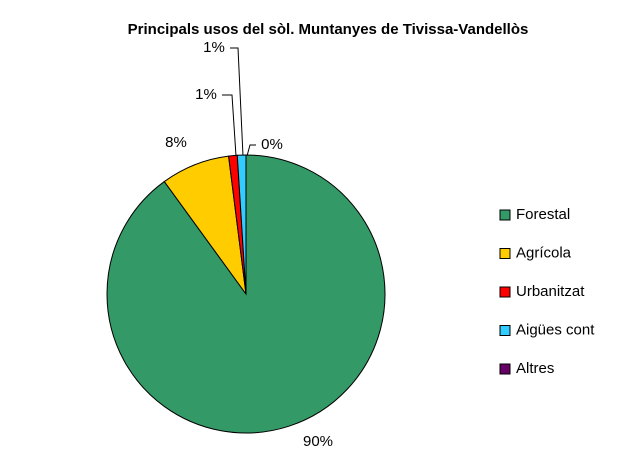 This screenshot has height=450, width=640. What do you see at coordinates (555, 329) in the screenshot?
I see `legend-label: Aigües cont` at bounding box center [555, 329].